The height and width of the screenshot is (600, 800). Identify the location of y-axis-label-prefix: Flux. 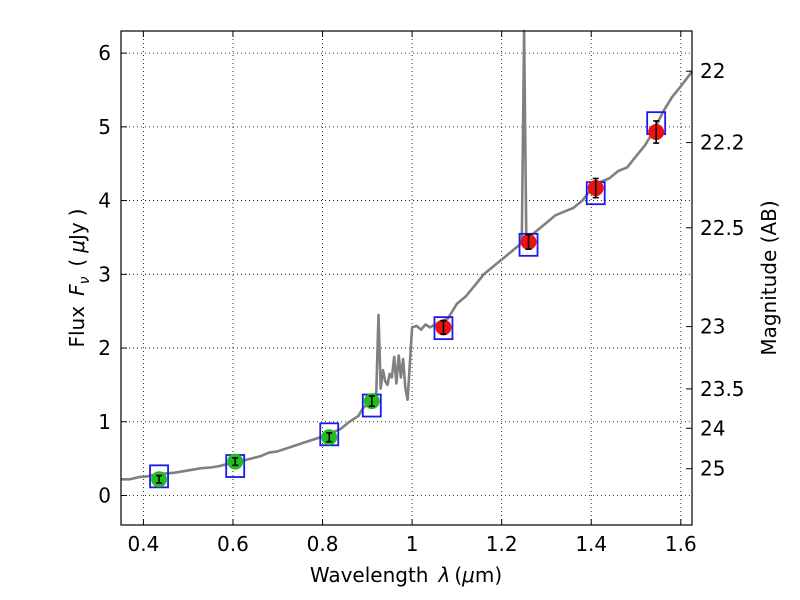
(77, 327).